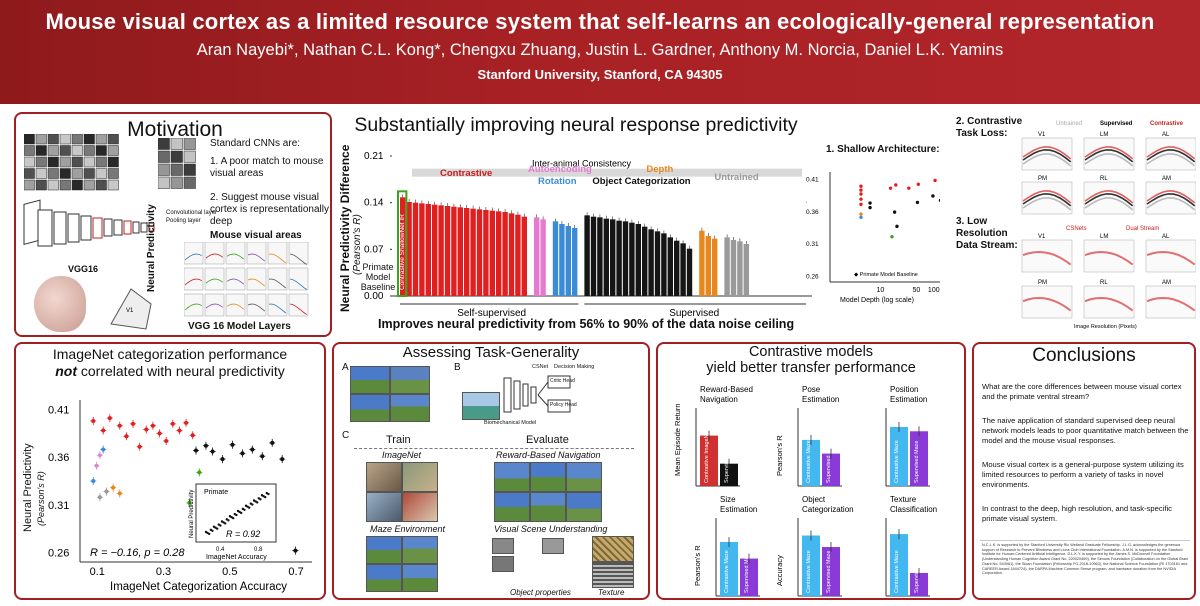 The width and height of the screenshot is (1200, 606). Describe the element at coordinates (1069, 124) in the screenshot. I see `legend-untrained: Untrained` at that location.